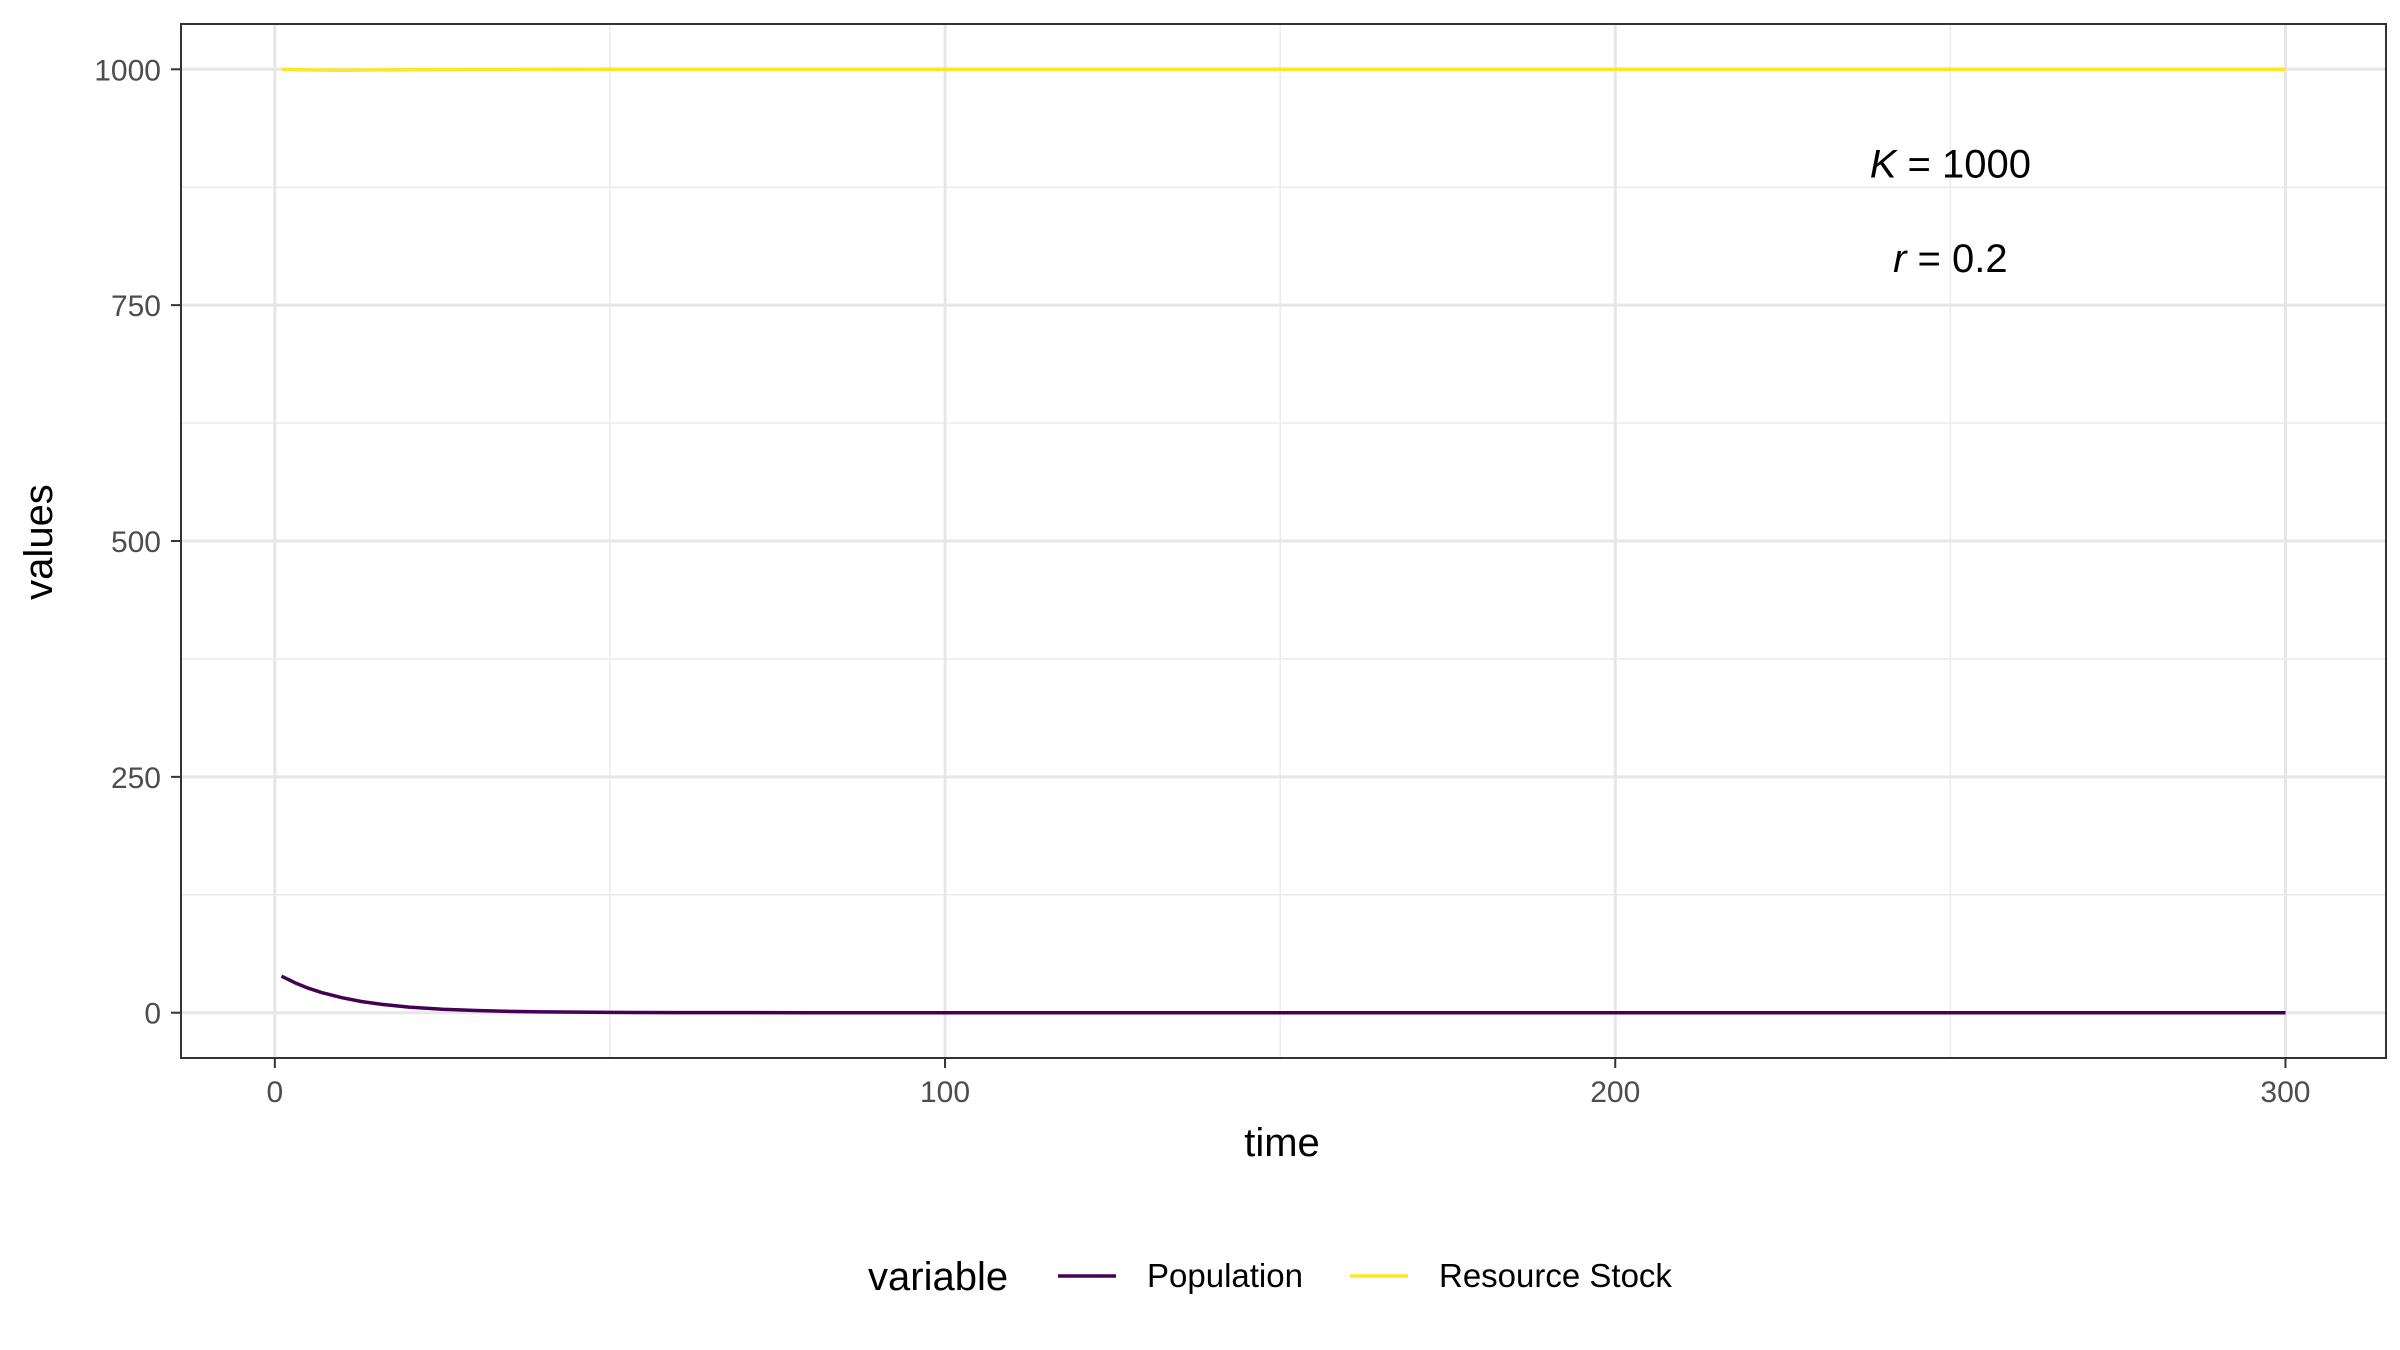  What do you see at coordinates (1900, 259) in the screenshot?
I see `annotation-r-symbol: r` at bounding box center [1900, 259].